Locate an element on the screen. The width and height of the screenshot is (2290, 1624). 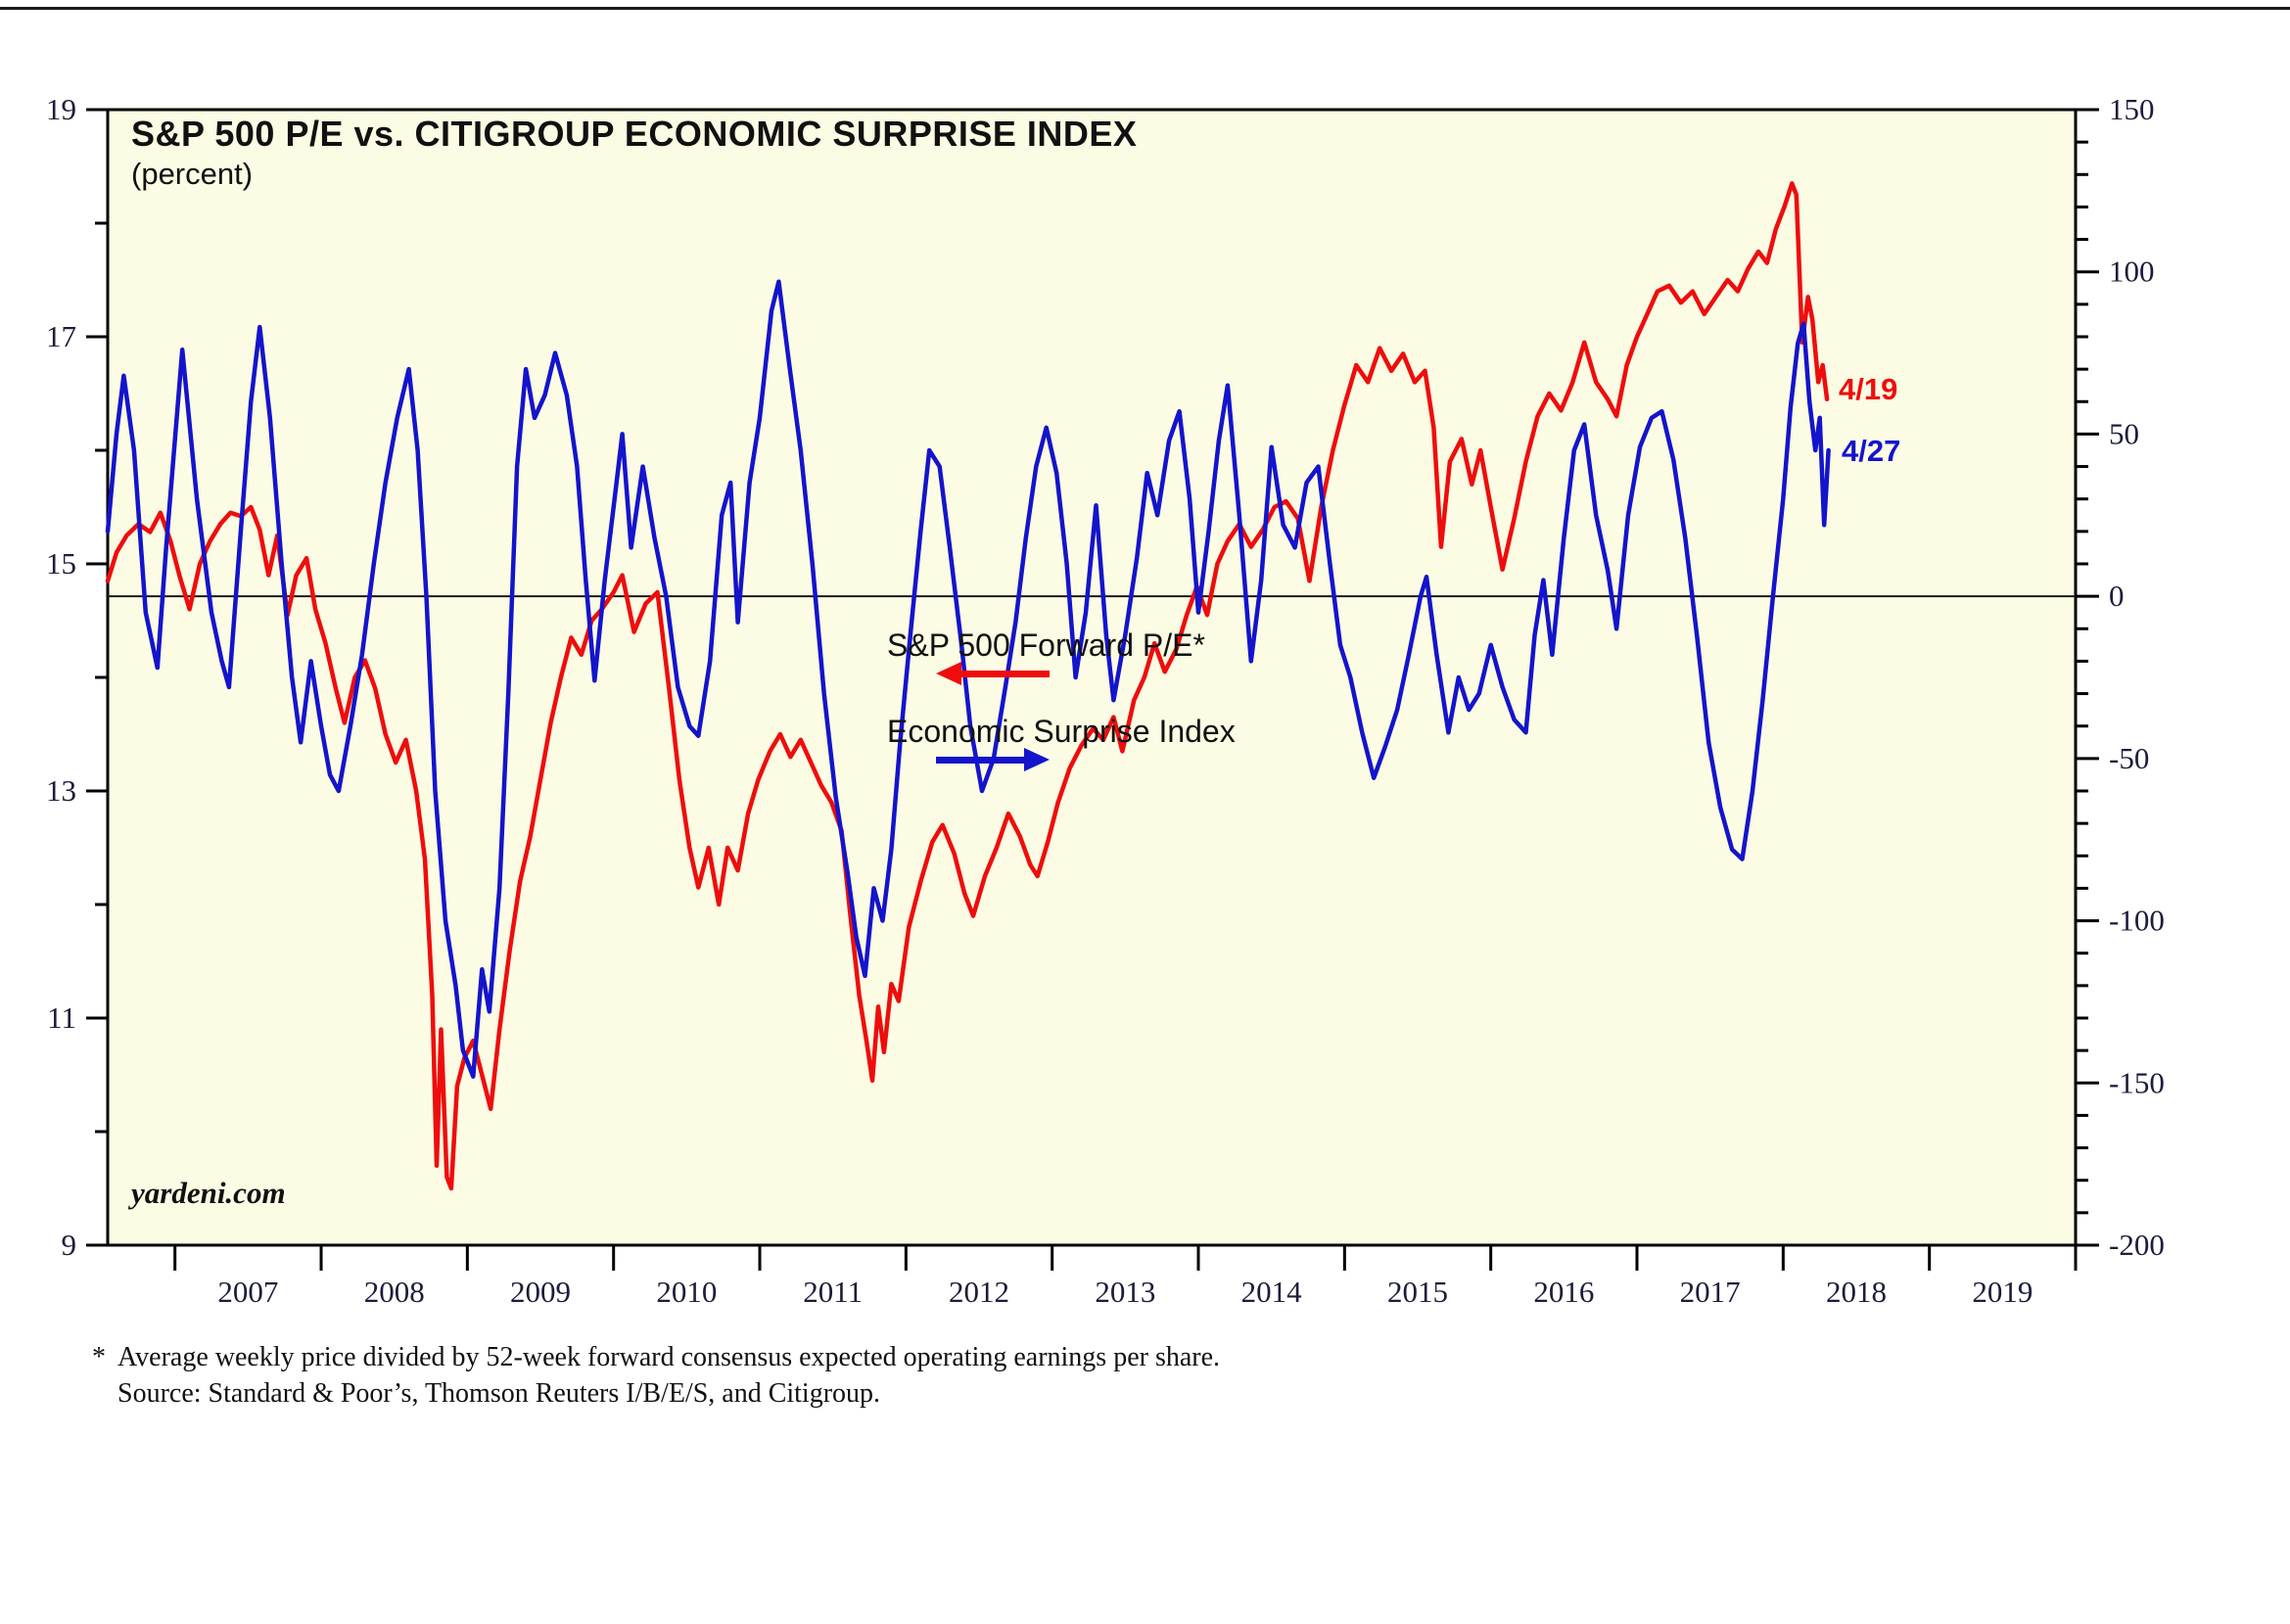
x-axis-year-label: 2018 is located at coordinates (1856, 1292).